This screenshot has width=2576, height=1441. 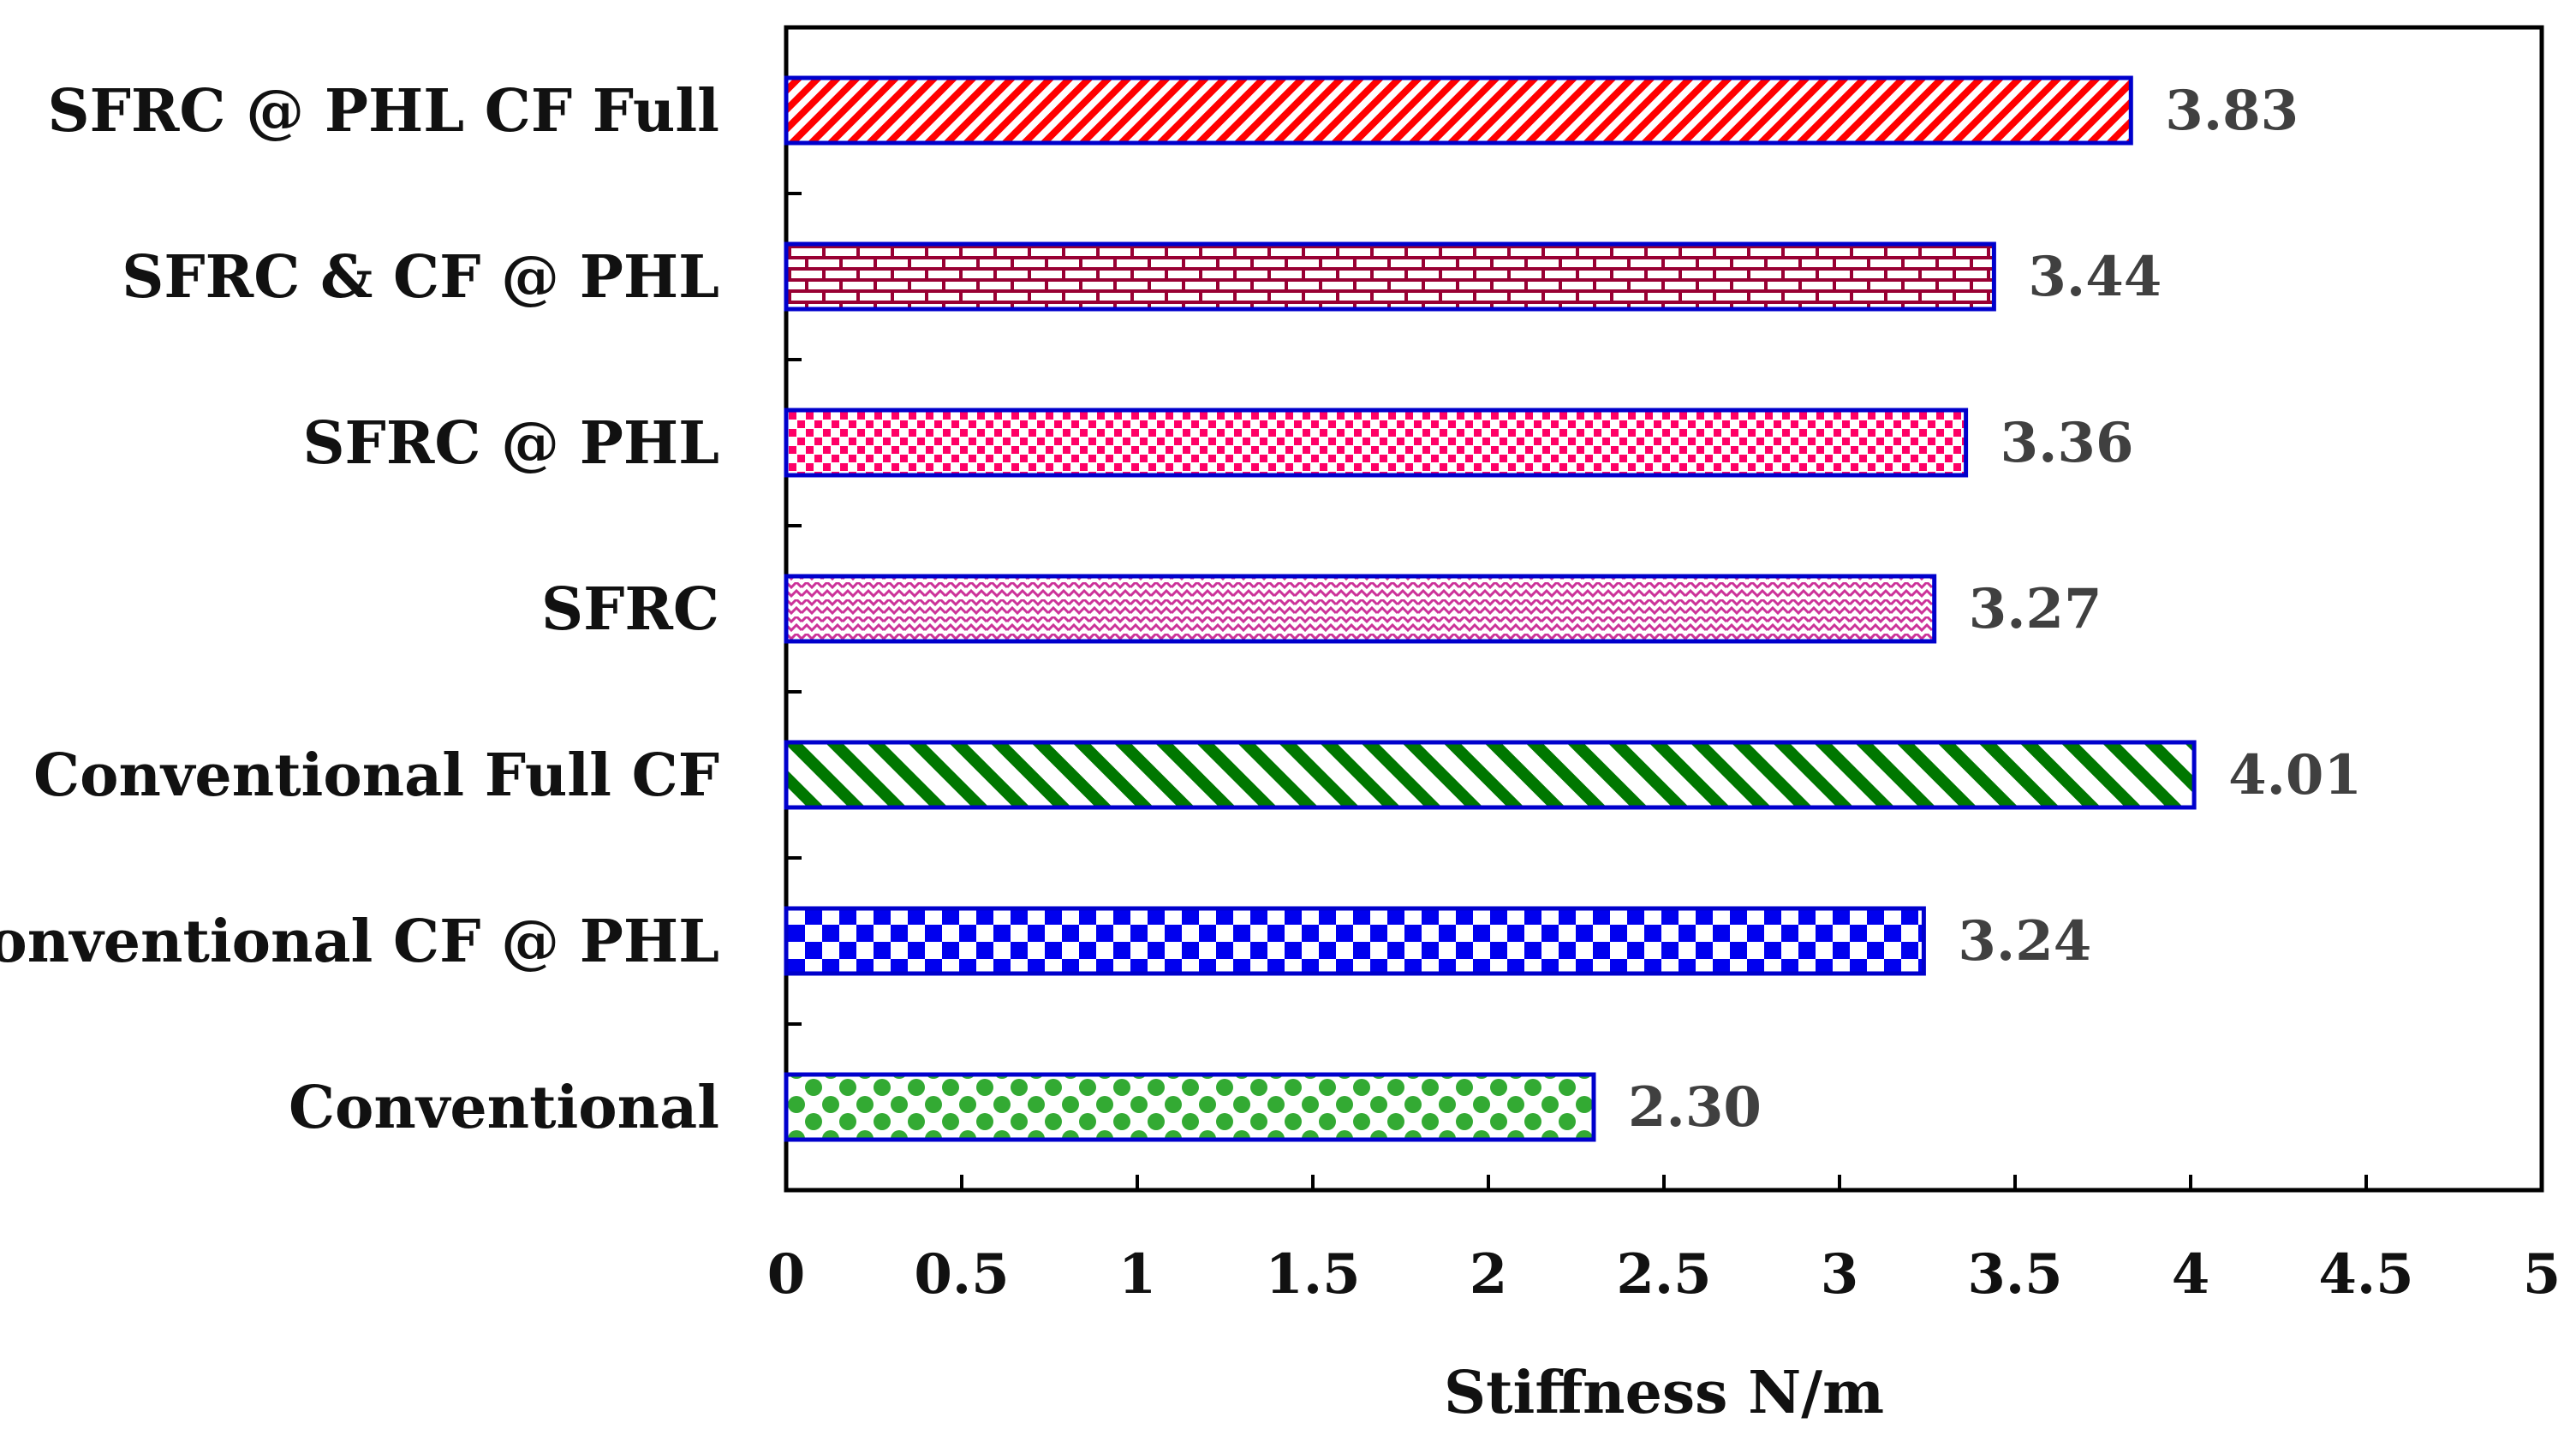 What do you see at coordinates (1137, 1274) in the screenshot?
I see `x-tick-label: 1` at bounding box center [1137, 1274].